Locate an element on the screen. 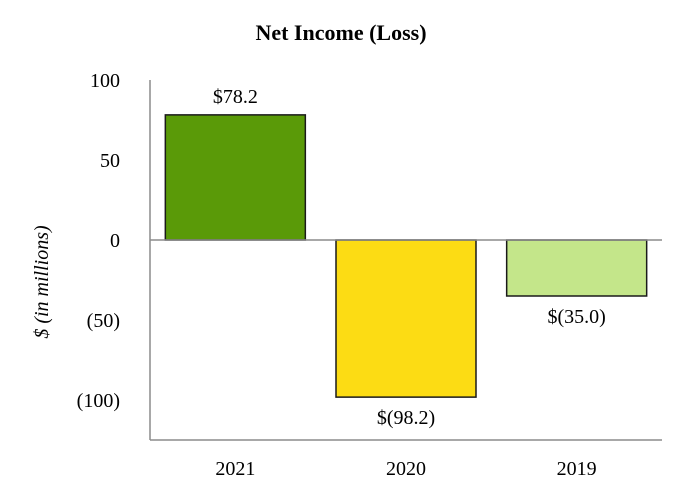 This screenshot has height=500, width=682. y-axis-label: $ (in millions) is located at coordinates (42, 282).